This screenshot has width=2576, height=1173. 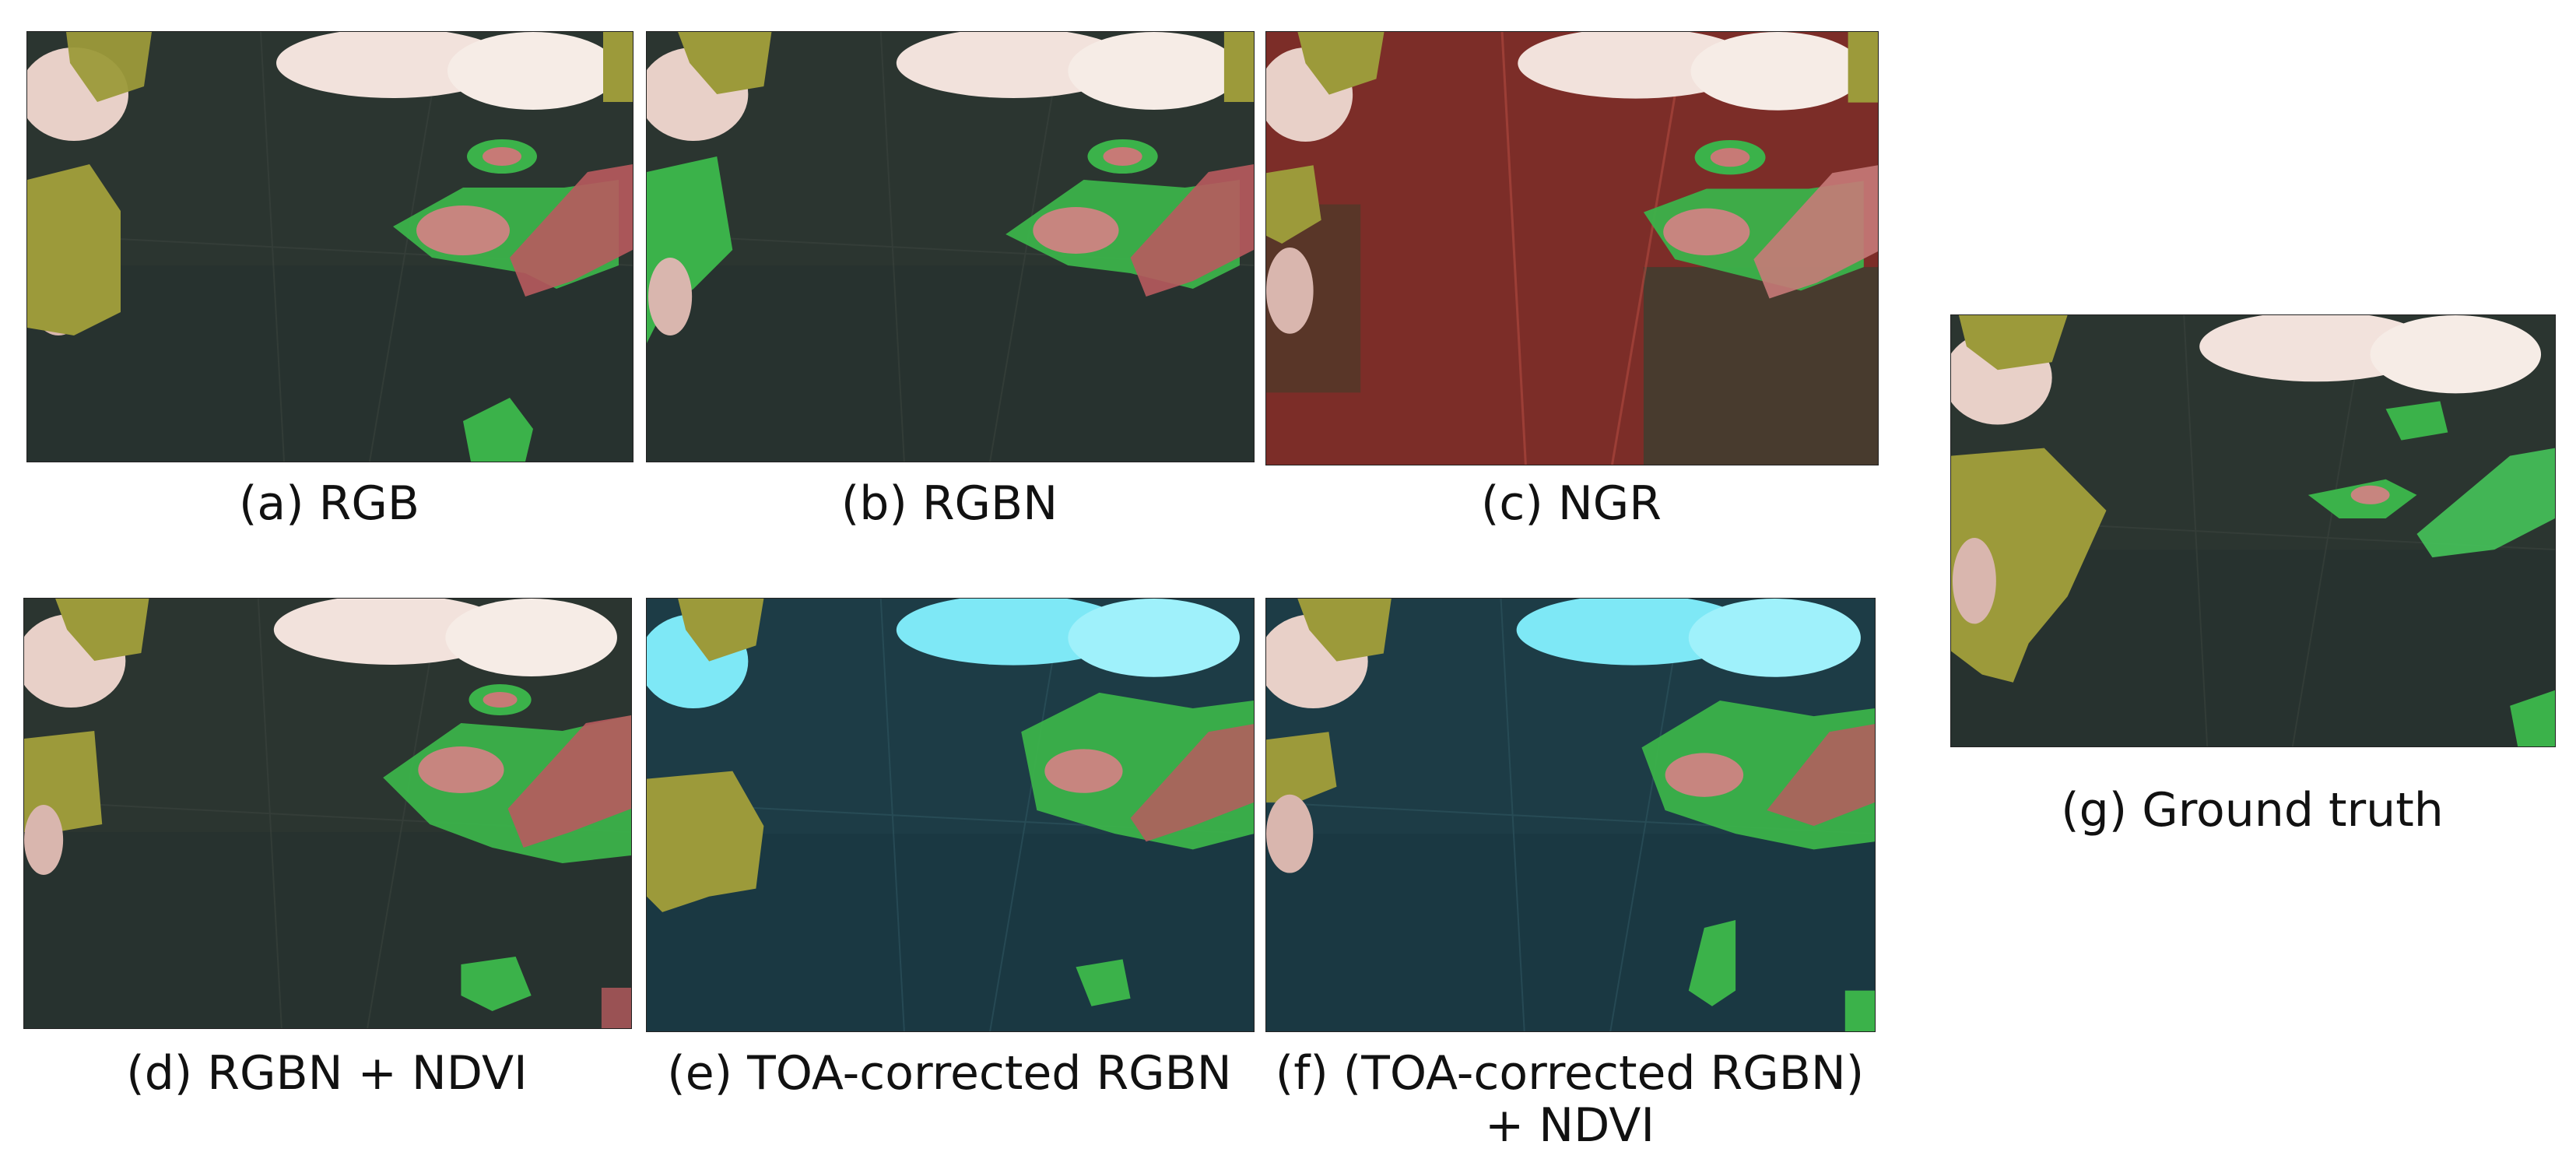 I want to click on caption-g-text: (g) Ground truth, so click(x=2253, y=810).